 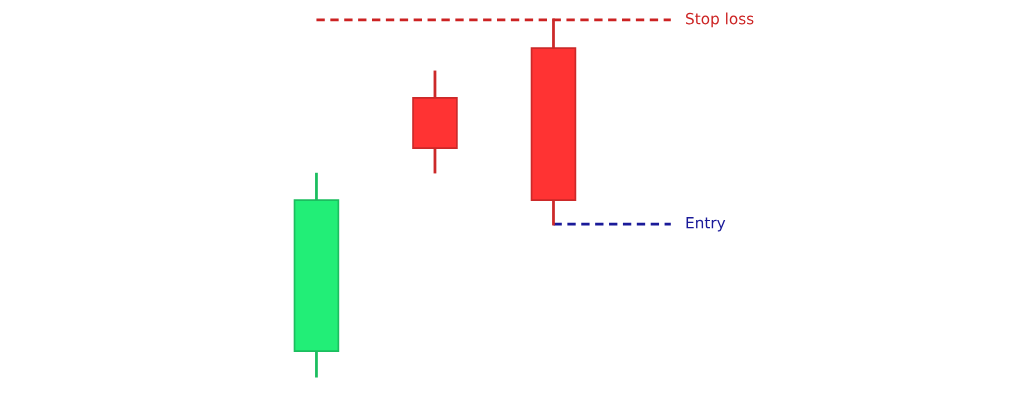 I want to click on ref-line-label: Entry, so click(x=706, y=224).